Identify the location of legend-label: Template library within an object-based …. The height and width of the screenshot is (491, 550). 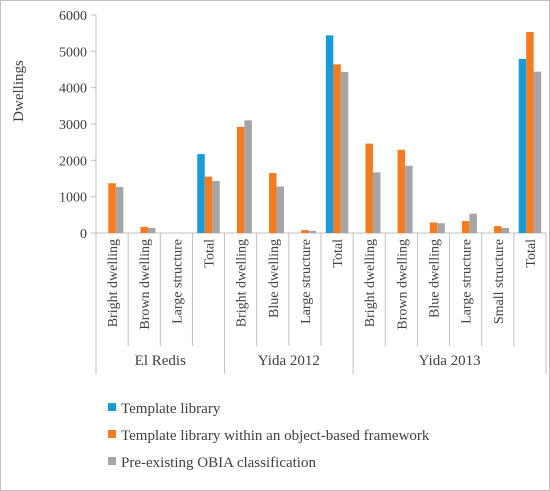
(275, 436).